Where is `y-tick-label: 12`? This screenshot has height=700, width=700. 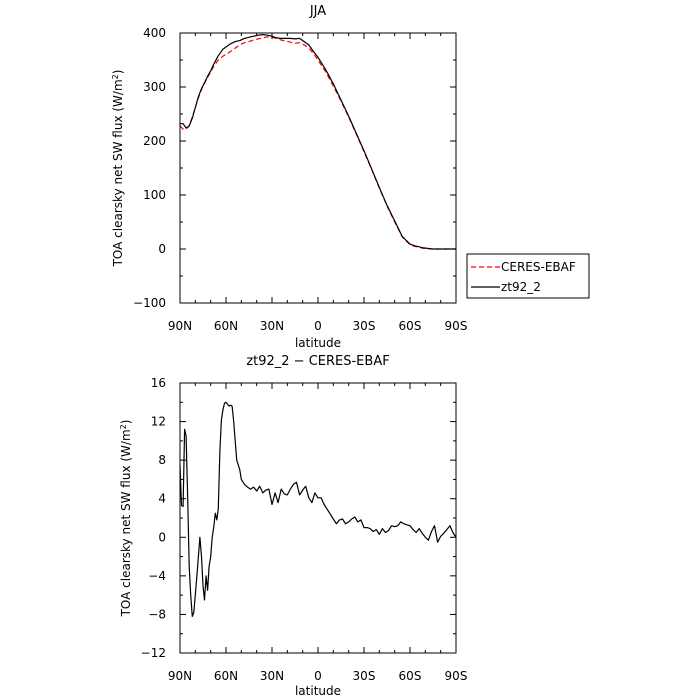
y-tick-label: 12 is located at coordinates (158, 422).